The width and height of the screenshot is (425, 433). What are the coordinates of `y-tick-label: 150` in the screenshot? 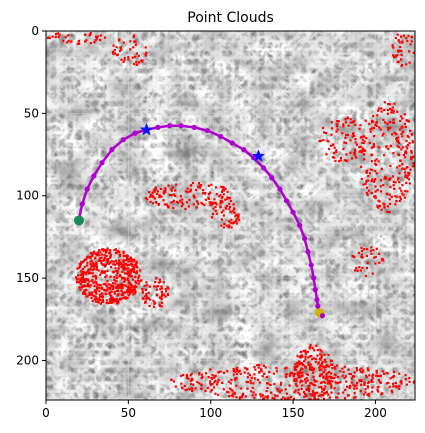 It's located at (27, 278).